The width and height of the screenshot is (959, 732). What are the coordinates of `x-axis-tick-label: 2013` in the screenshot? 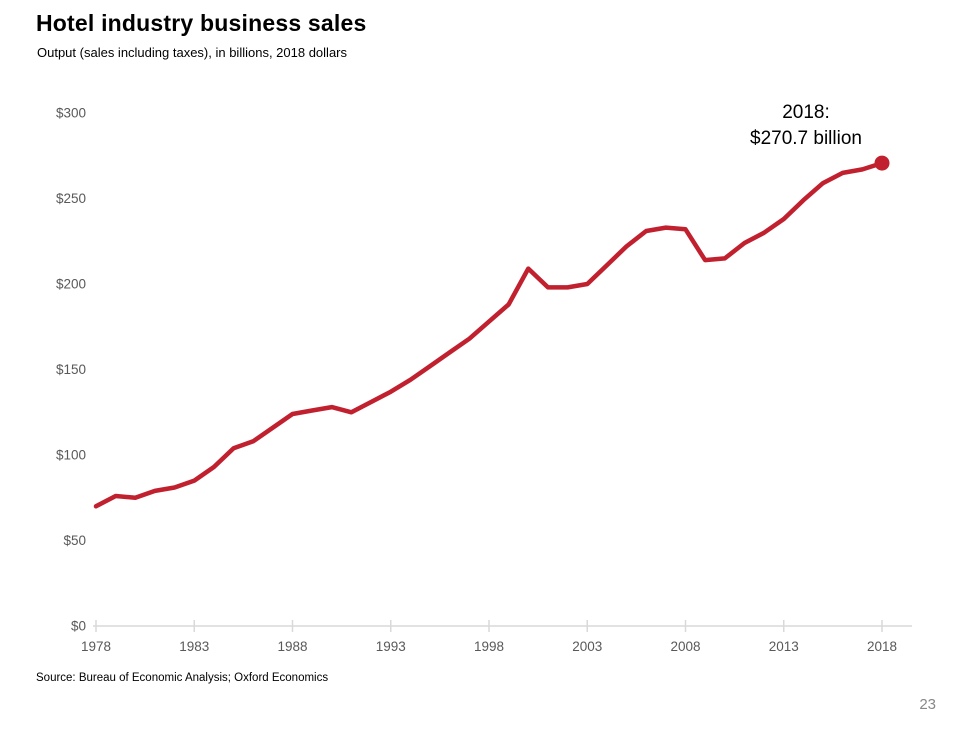 It's located at (784, 646).